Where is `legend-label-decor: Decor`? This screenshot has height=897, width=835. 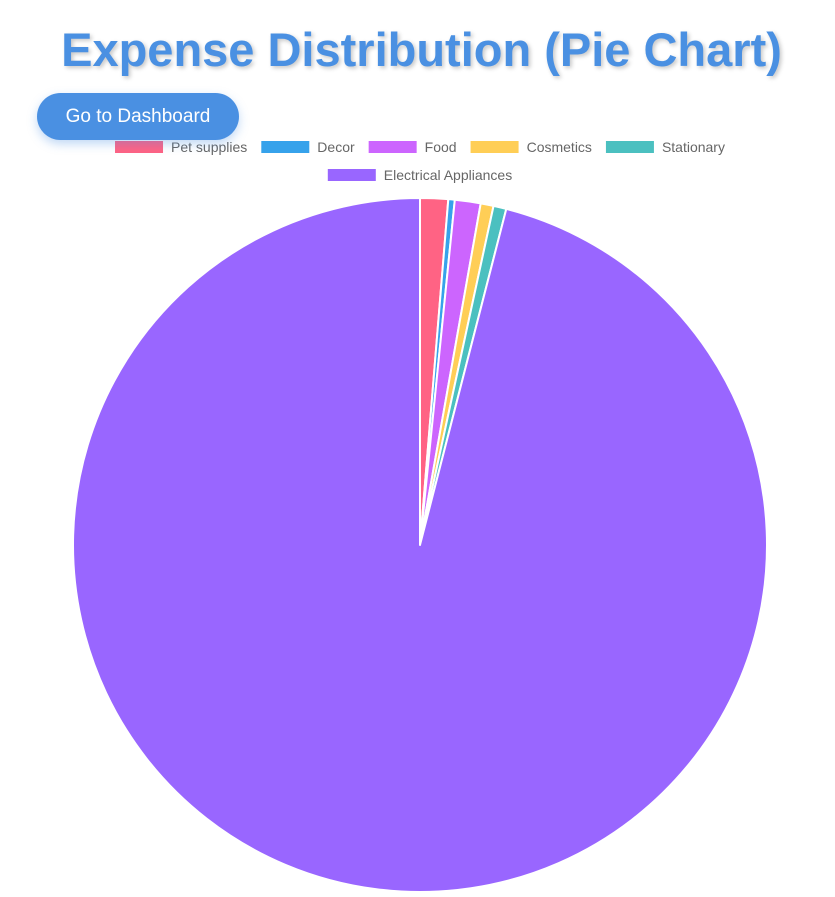
legend-label-decor: Decor is located at coordinates (336, 147).